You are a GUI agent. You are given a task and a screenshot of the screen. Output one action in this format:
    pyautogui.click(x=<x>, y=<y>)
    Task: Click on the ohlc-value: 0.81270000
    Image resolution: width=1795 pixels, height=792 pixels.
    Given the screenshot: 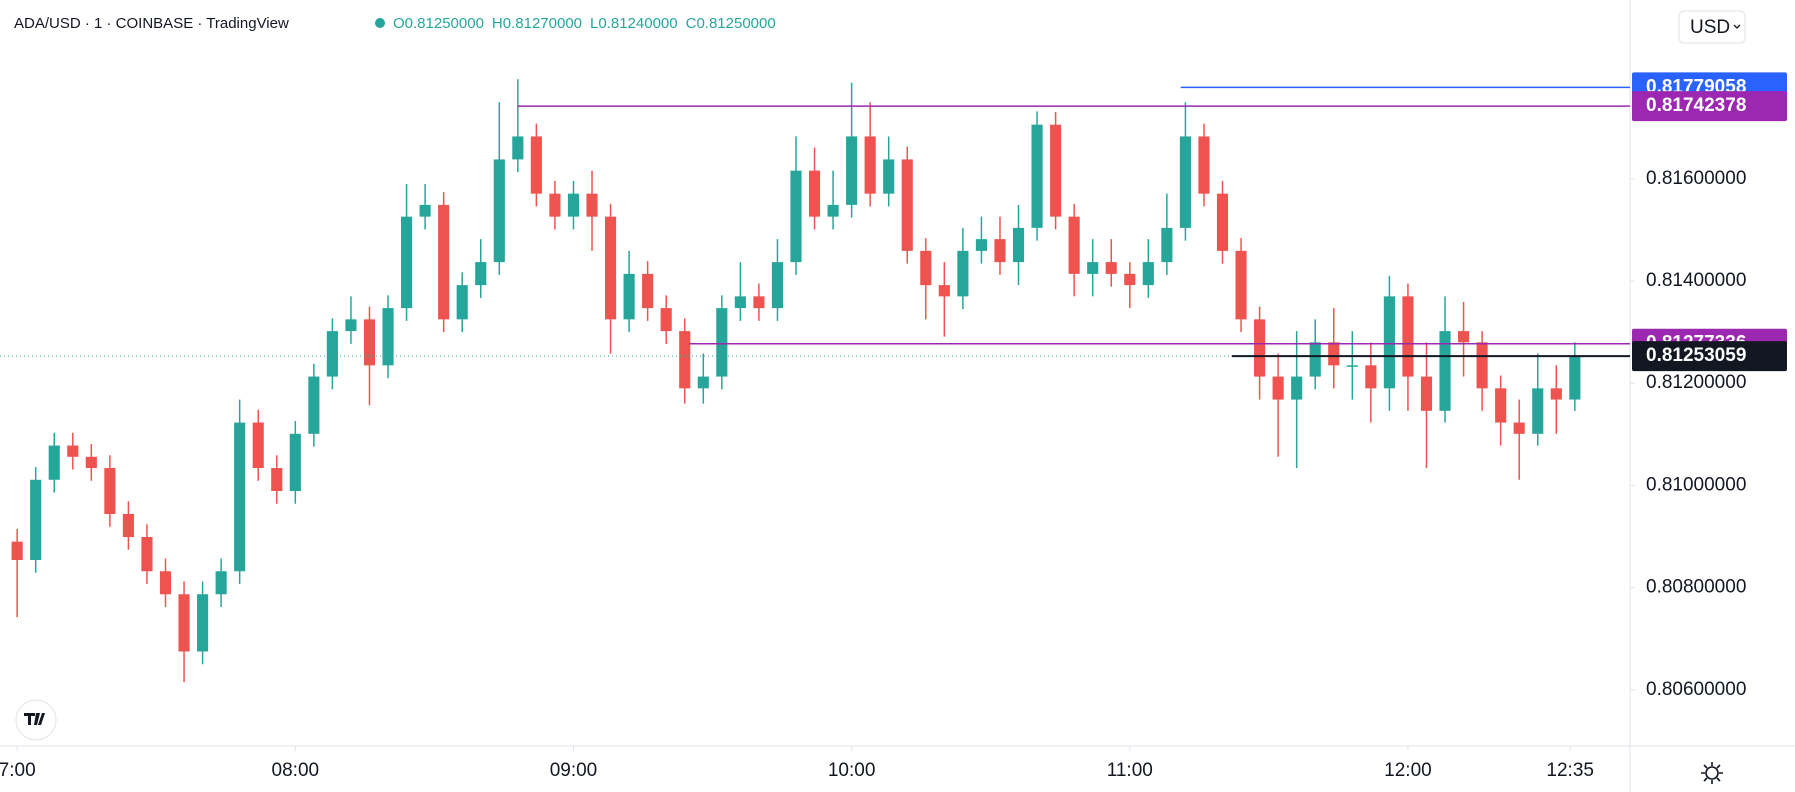 What is the action you would take?
    pyautogui.click(x=542, y=23)
    